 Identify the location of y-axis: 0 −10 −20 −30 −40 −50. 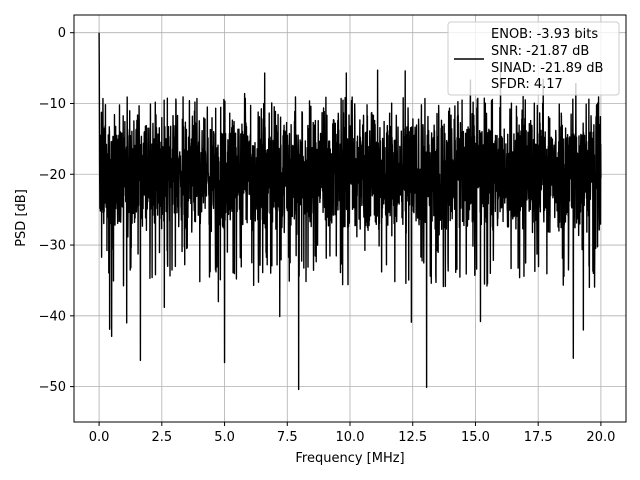
(56, 210).